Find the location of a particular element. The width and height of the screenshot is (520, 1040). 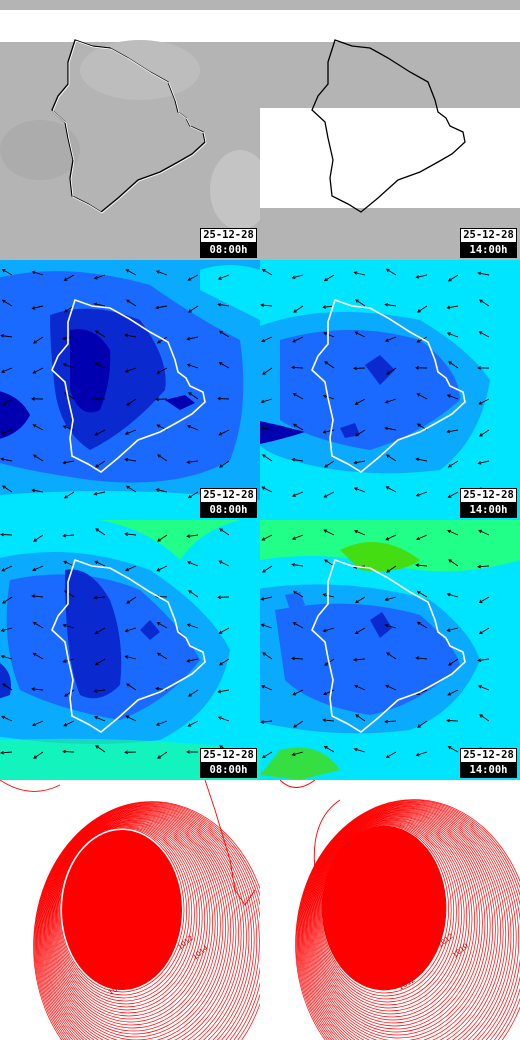

date-label: 25-12-28 is located at coordinates (488, 235).